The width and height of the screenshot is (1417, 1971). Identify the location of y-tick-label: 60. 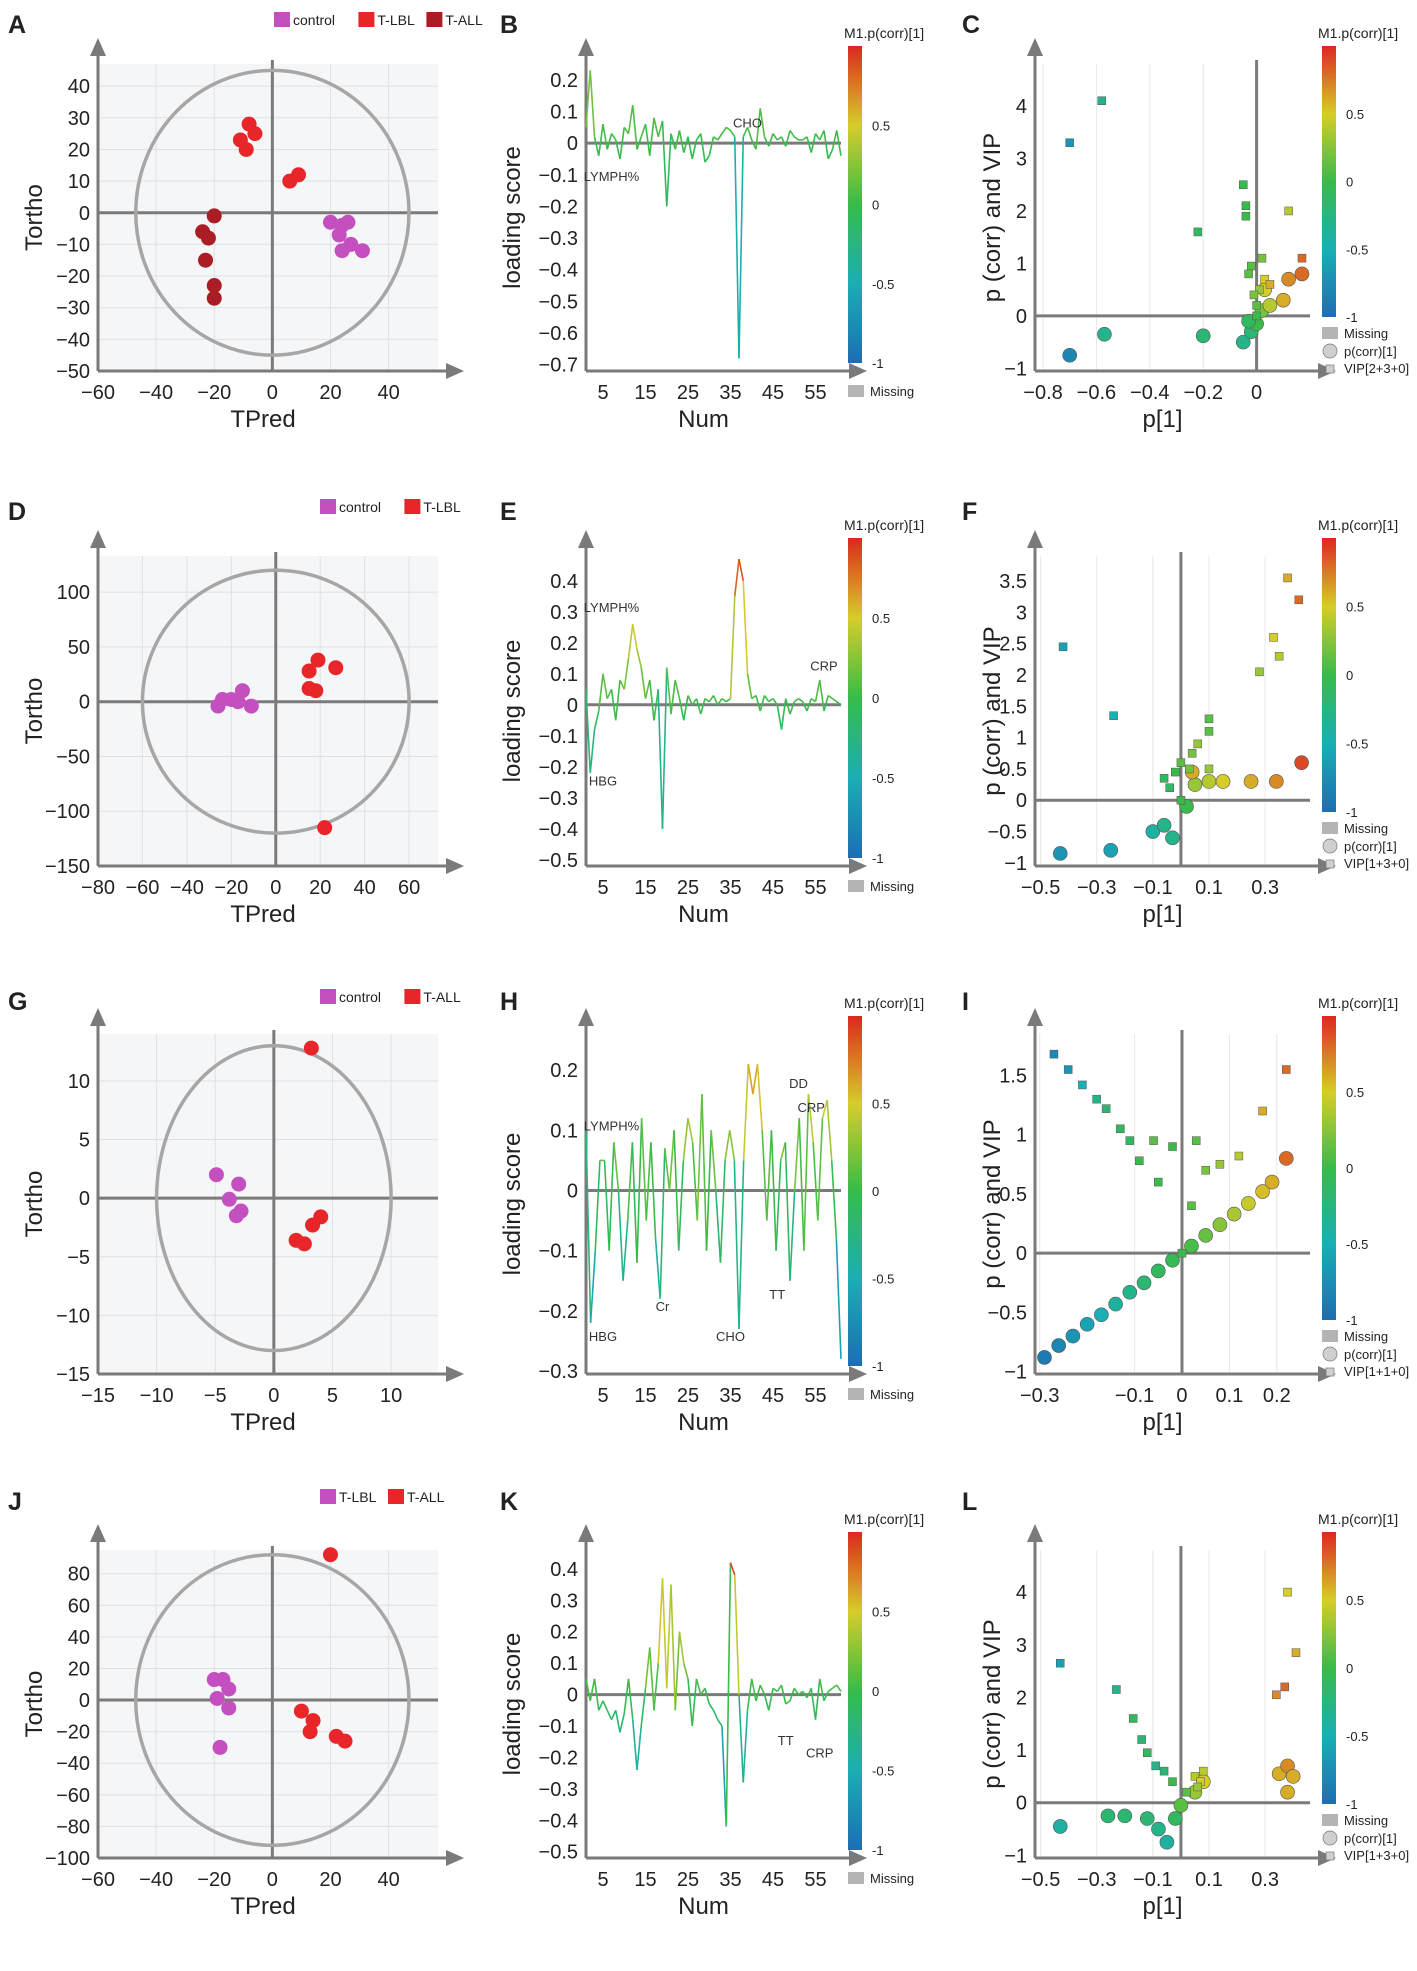
(79, 1606).